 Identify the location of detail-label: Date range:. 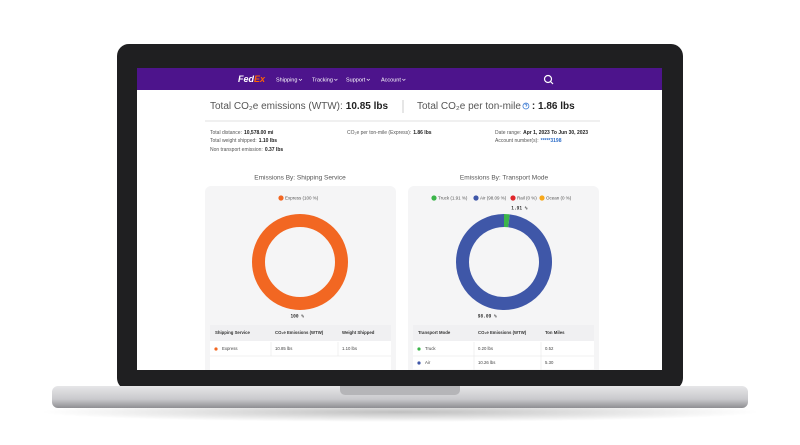
(508, 133).